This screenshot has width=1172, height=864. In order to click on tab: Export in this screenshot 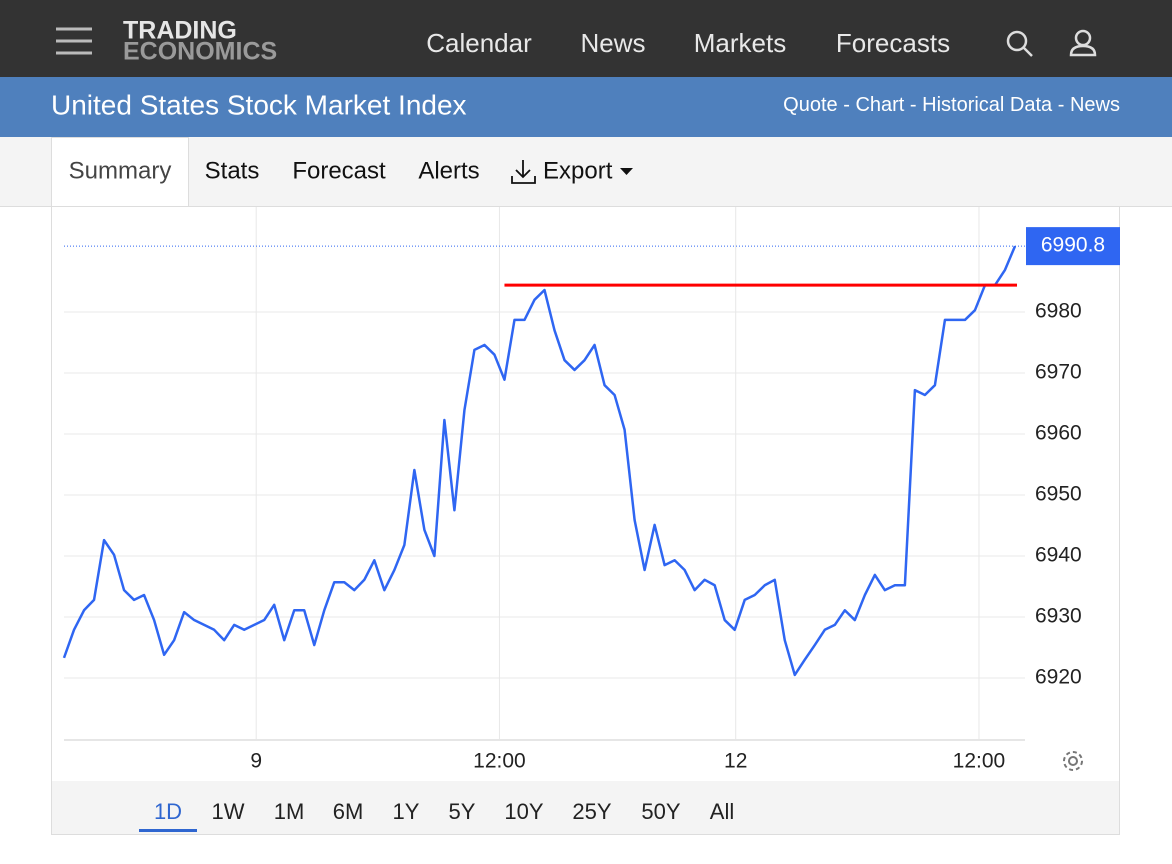, I will do `click(578, 170)`.